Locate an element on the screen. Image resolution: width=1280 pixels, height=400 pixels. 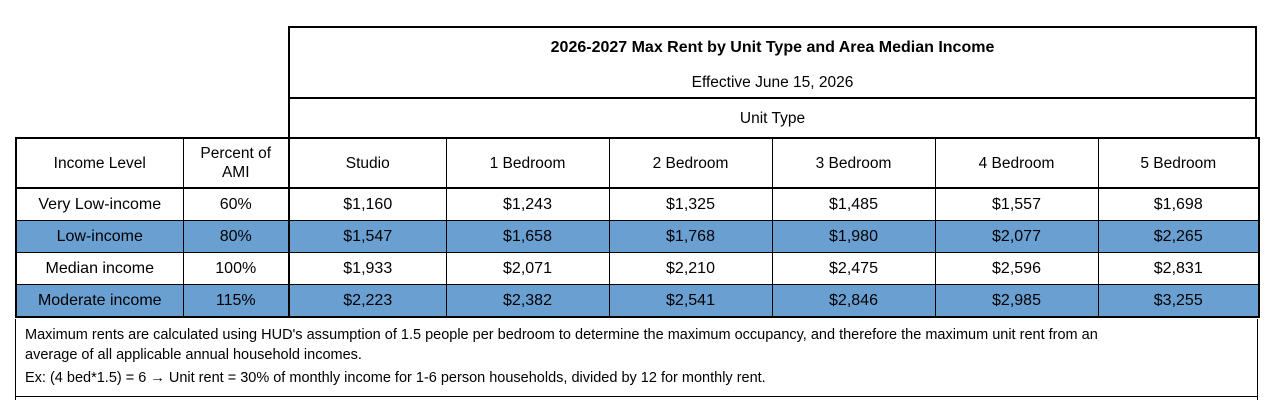
rent-cell: $1,768 is located at coordinates (690, 236).